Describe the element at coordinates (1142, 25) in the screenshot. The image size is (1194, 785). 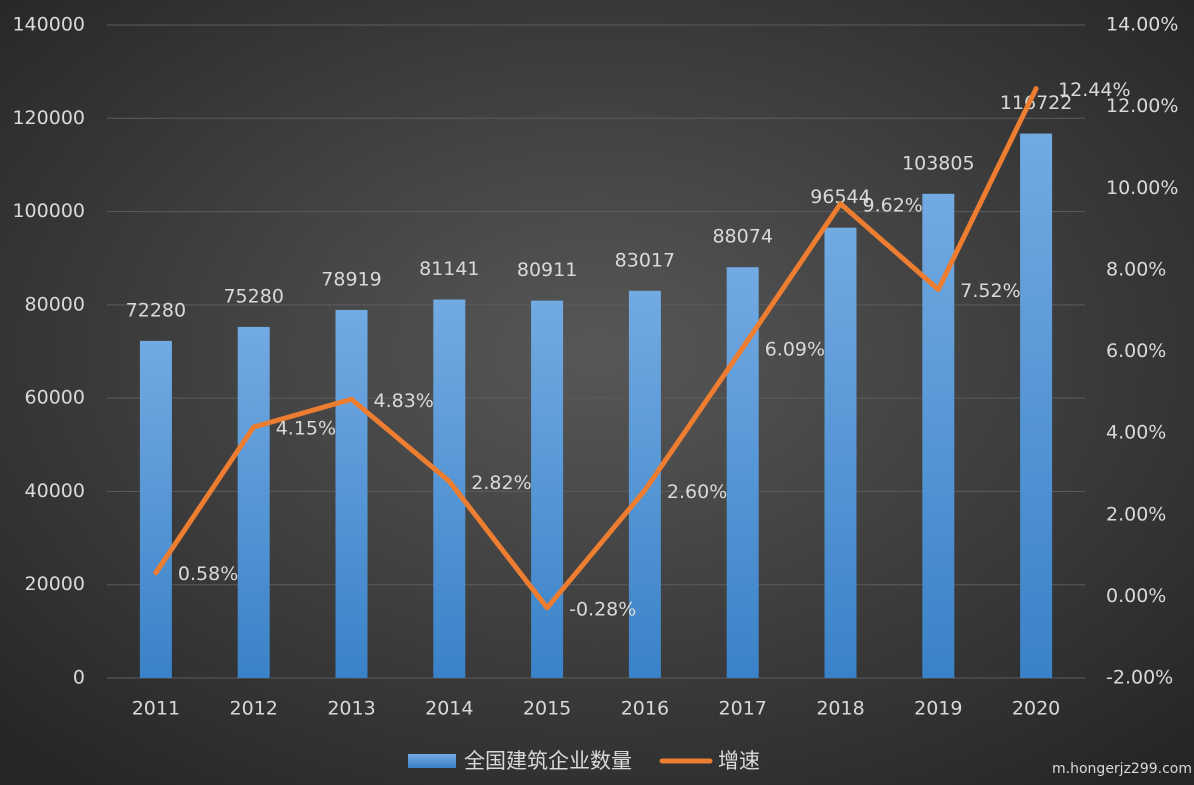
I see `y2-tick-label: 14.00%` at that location.